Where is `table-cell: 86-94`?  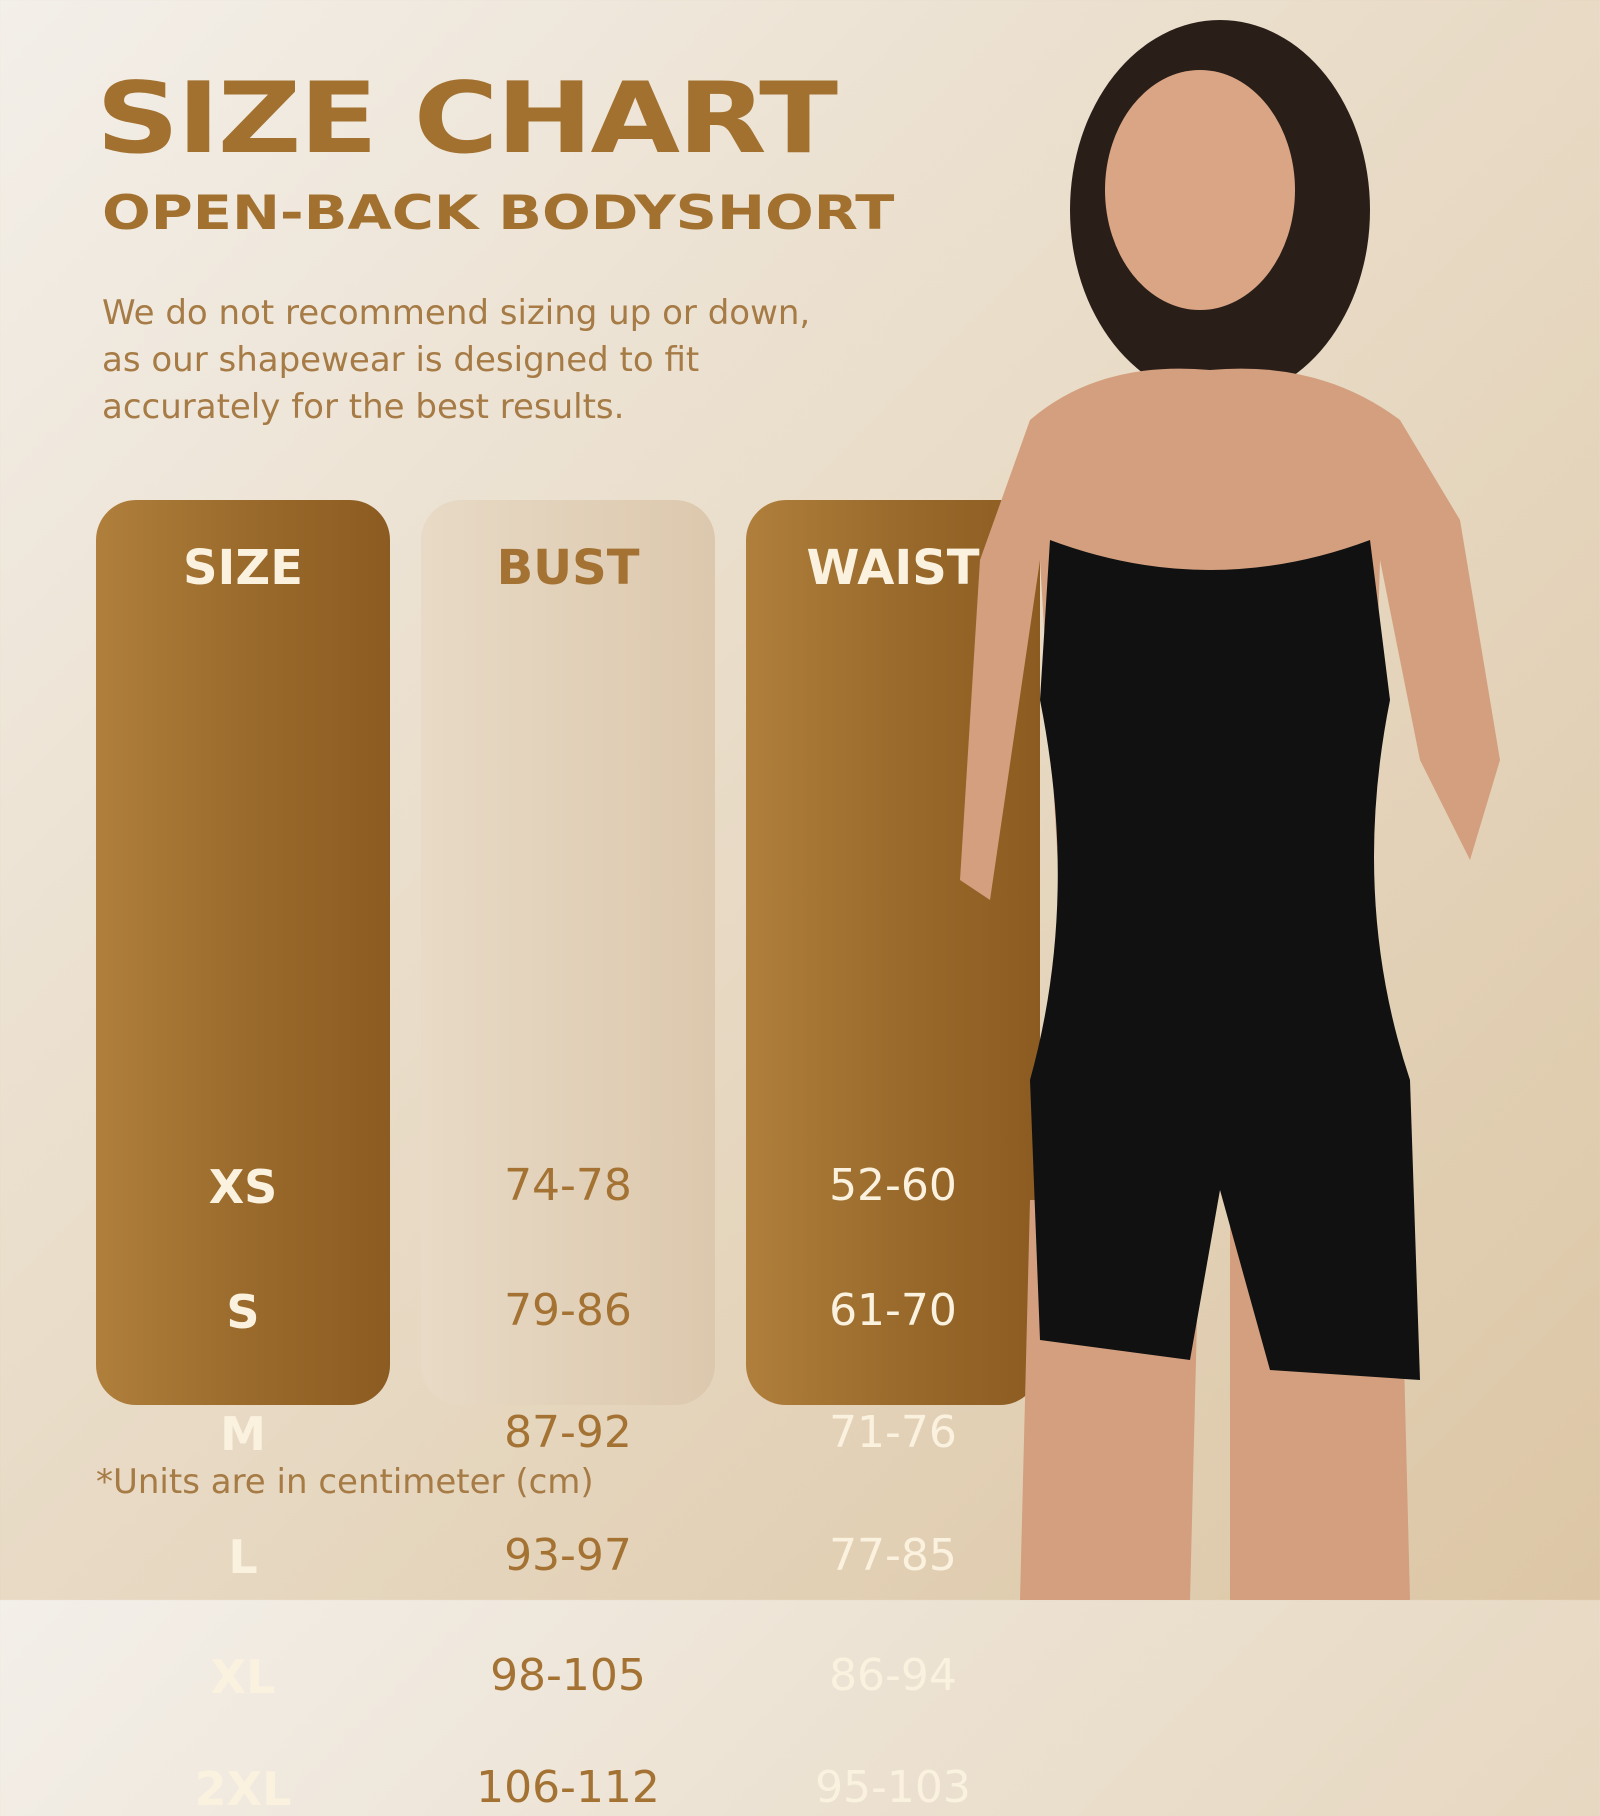
table-cell: 86-94 is located at coordinates (893, 1675).